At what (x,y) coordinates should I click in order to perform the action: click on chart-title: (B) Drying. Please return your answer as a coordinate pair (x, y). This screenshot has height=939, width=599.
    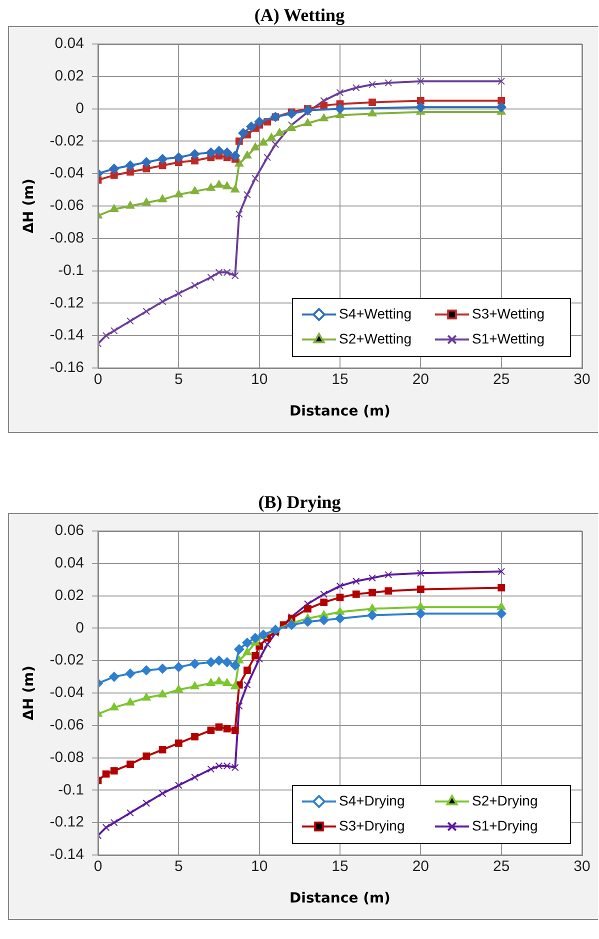
    Looking at the image, I should click on (299, 502).